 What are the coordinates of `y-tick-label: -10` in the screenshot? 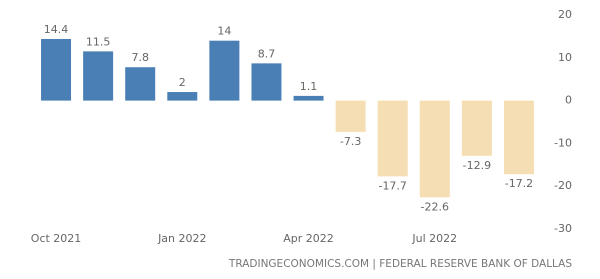 It's located at (563, 142).